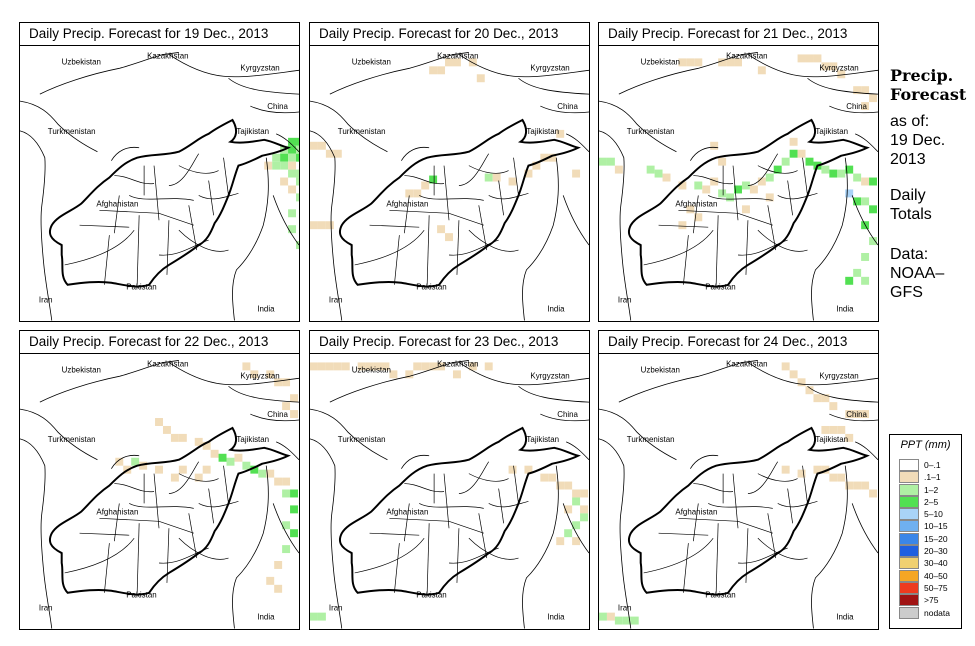 The image size is (975, 646). I want to click on legend-label: 30–40, so click(936, 563).